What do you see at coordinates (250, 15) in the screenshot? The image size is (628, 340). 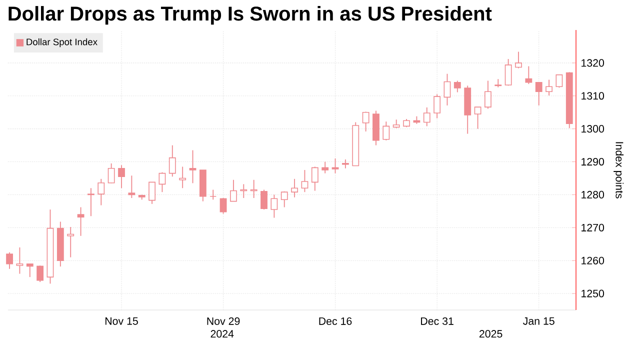 I see `chart-title: Dollar Drops as Trump Is Sworn in as US President` at bounding box center [250, 15].